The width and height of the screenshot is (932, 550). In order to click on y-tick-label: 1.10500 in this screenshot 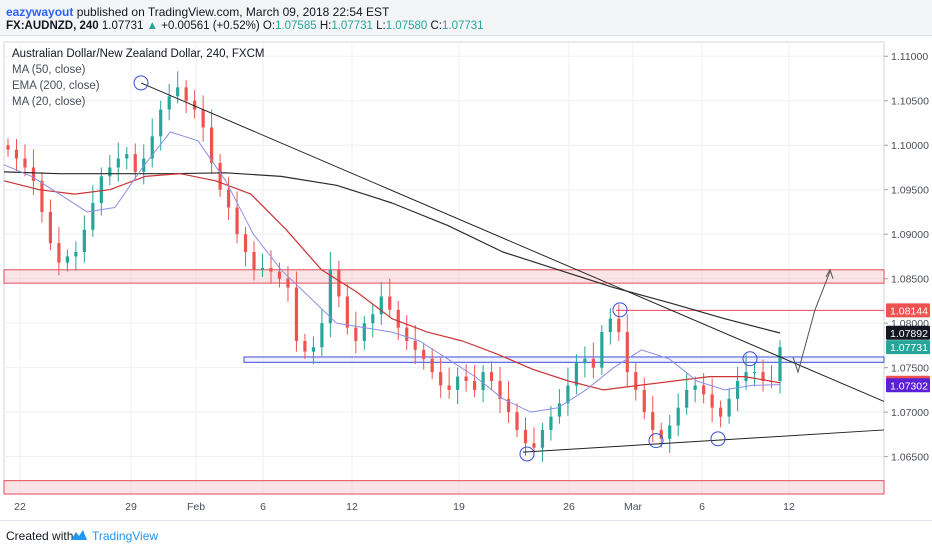, I will do `click(910, 102)`.